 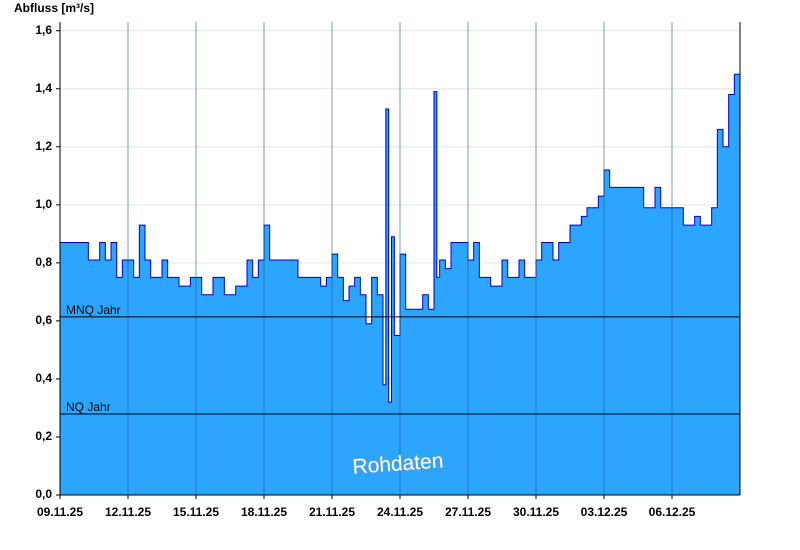 I want to click on x-tick-label: 15.11.25, so click(x=196, y=512).